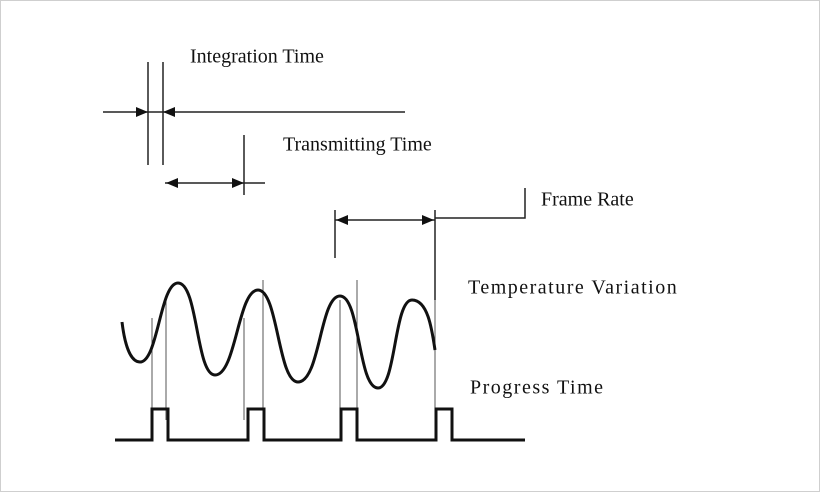 The height and width of the screenshot is (492, 820). What do you see at coordinates (573, 288) in the screenshot?
I see `temperature-variation-label: Temperature Variation` at bounding box center [573, 288].